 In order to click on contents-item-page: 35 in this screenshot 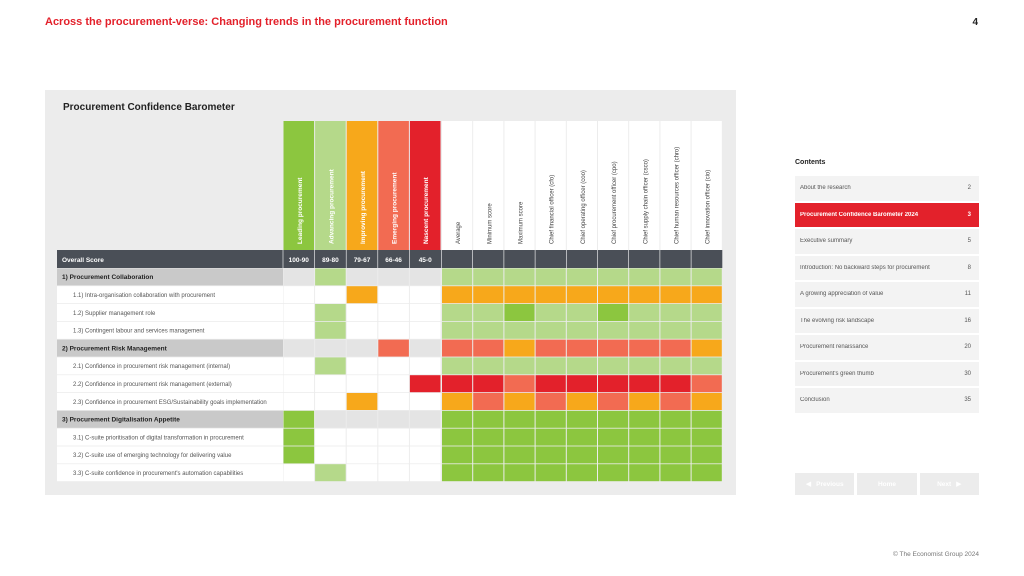, I will do `click(967, 400)`.